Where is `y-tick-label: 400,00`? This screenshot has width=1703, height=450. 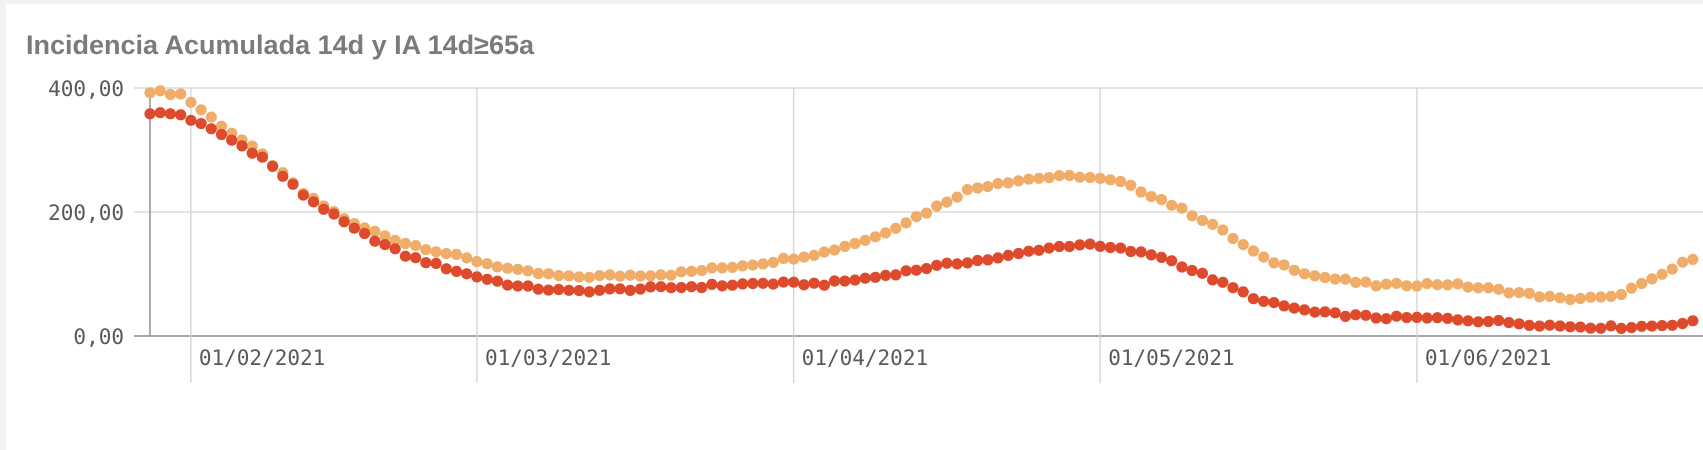 y-tick-label: 400,00 is located at coordinates (86, 89).